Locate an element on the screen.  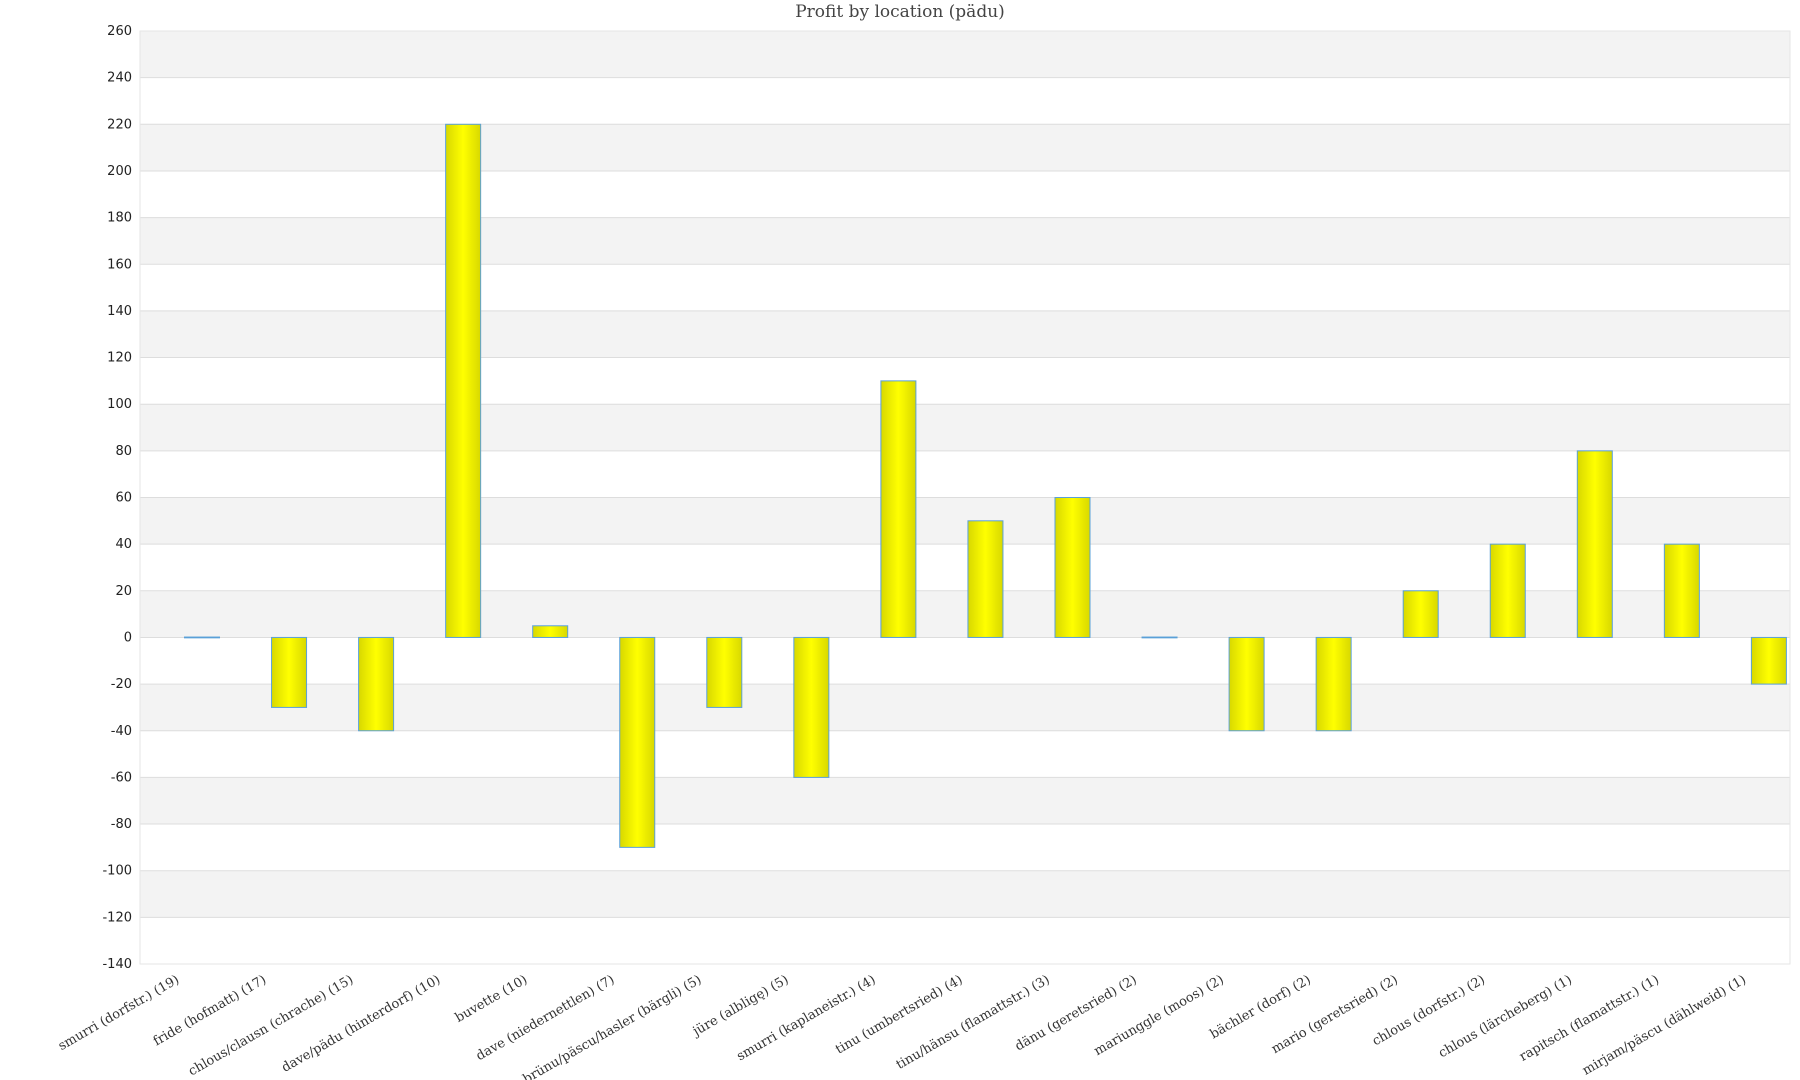
y-tick-label: 0 is located at coordinates (128, 637).